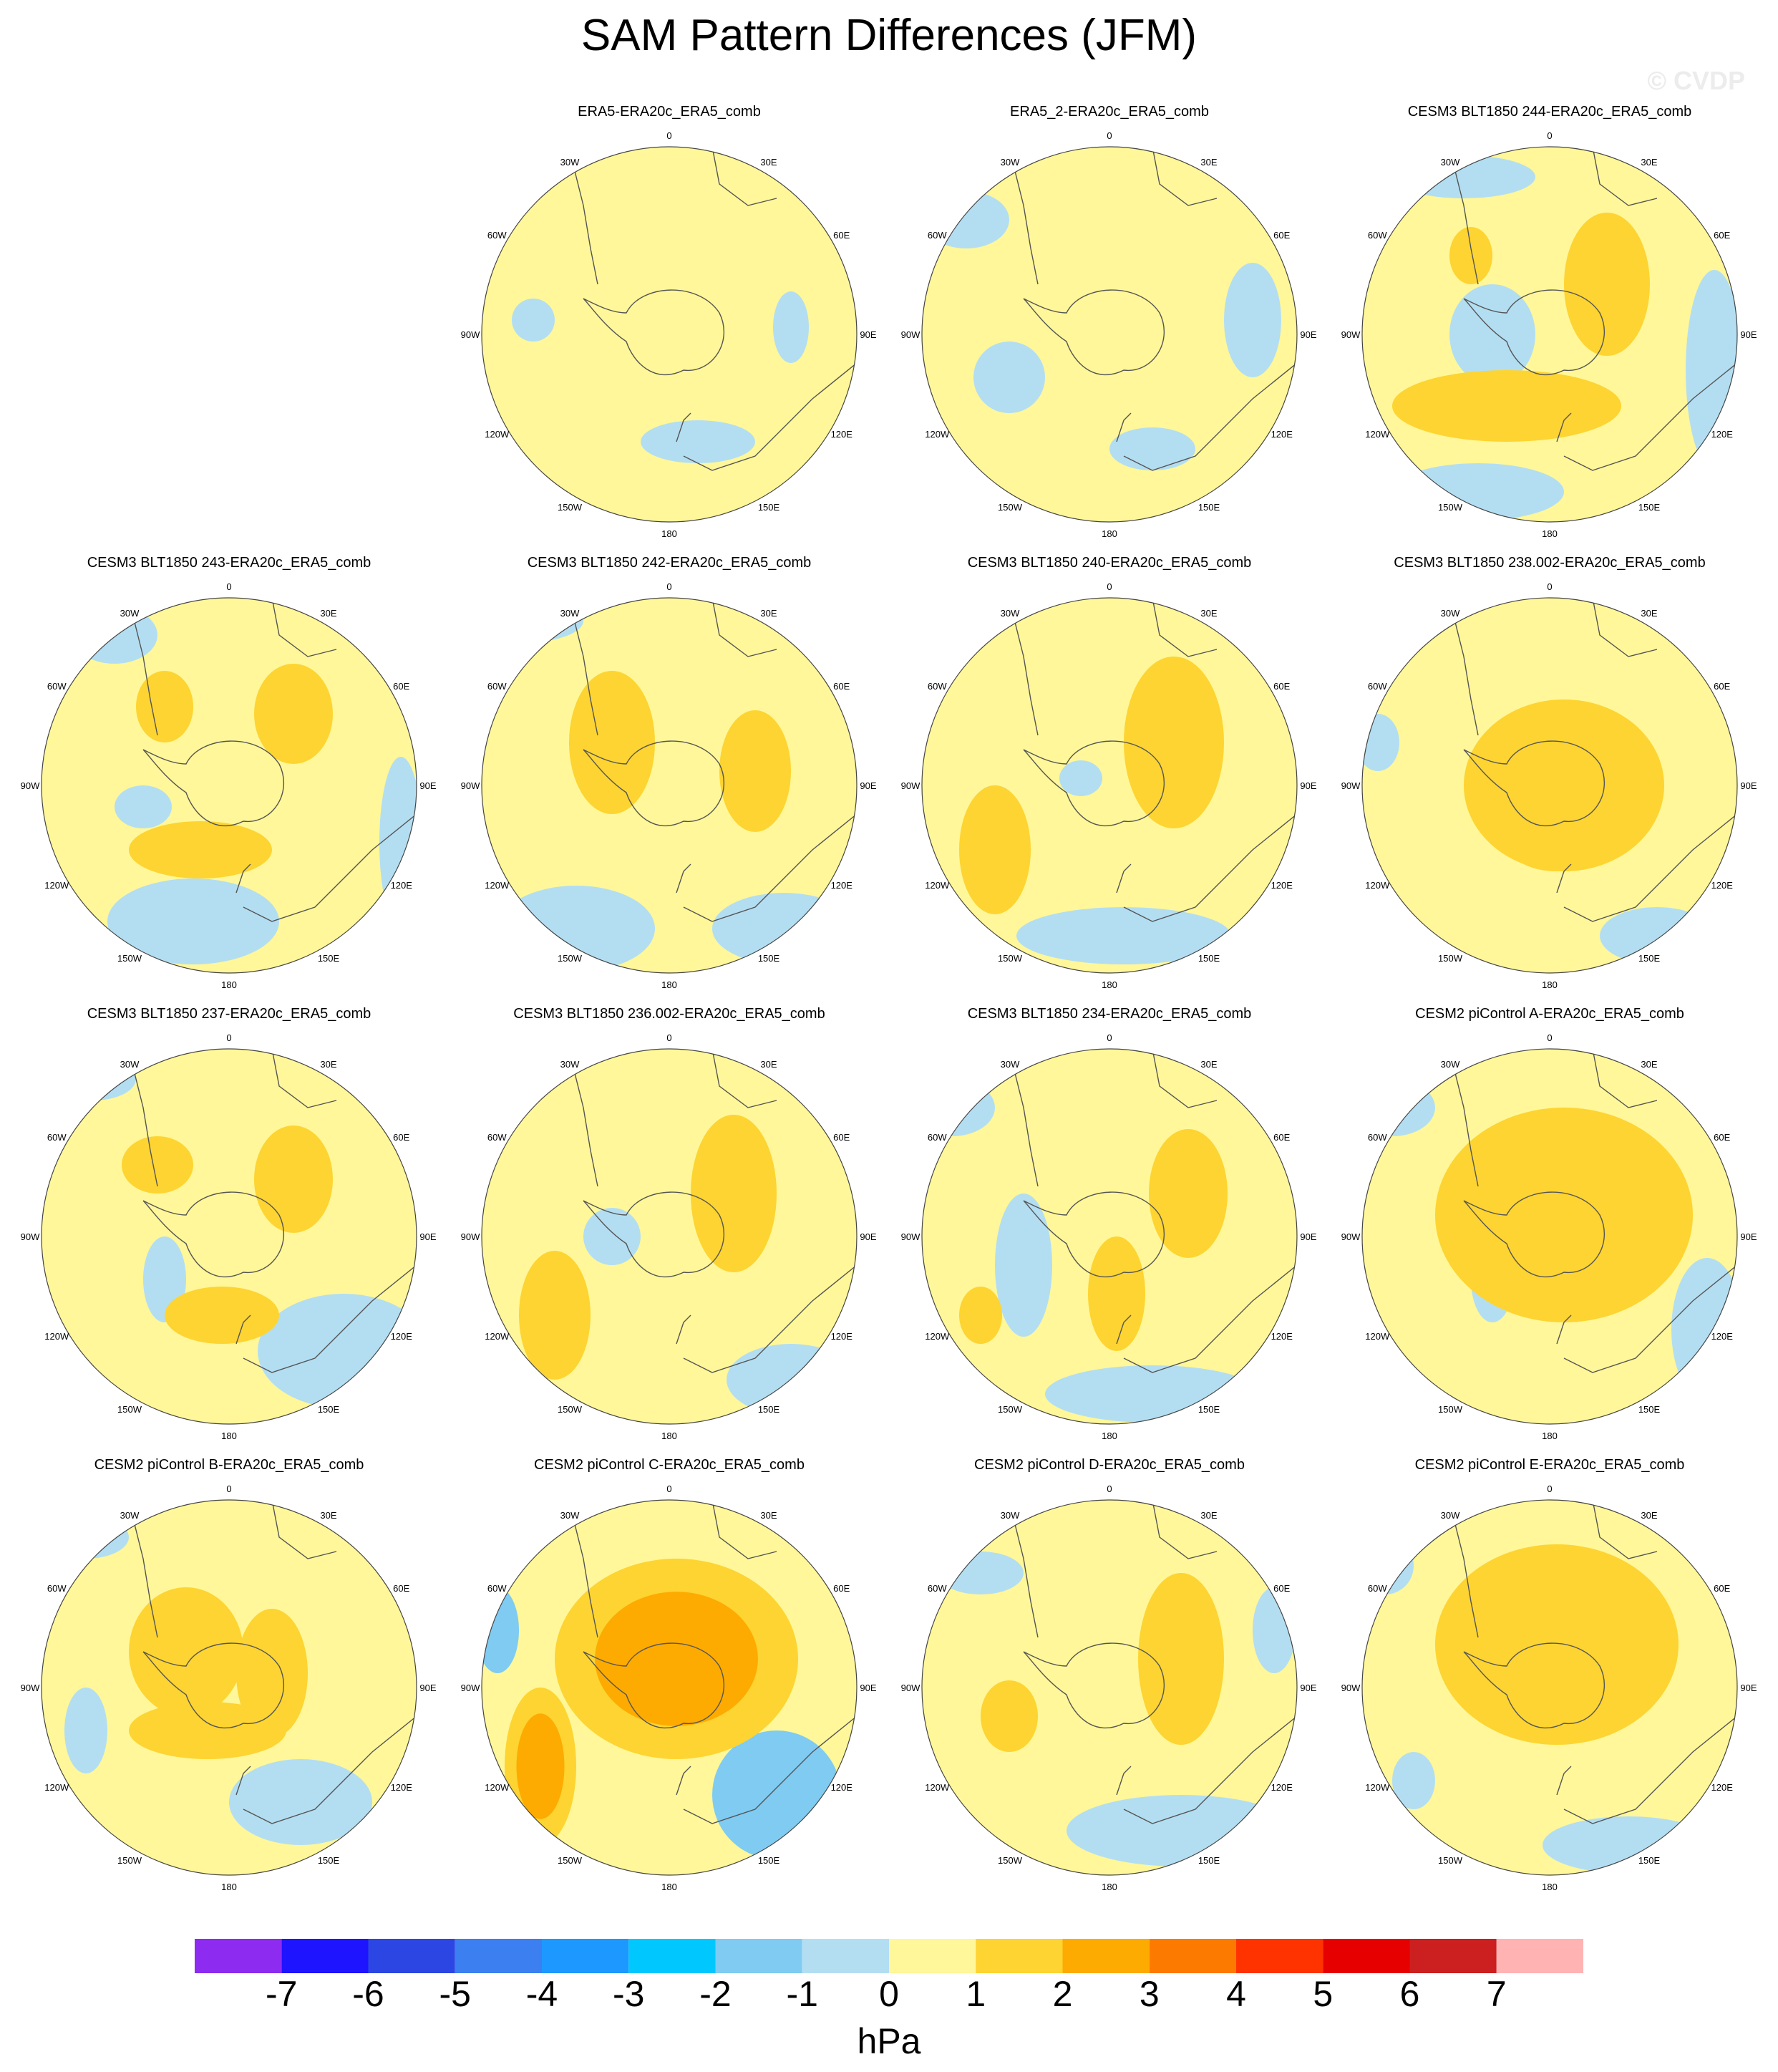 Image resolution: width=1778 pixels, height=2072 pixels. What do you see at coordinates (1696, 80) in the screenshot?
I see `cvdp-watermark: © CVDP` at bounding box center [1696, 80].